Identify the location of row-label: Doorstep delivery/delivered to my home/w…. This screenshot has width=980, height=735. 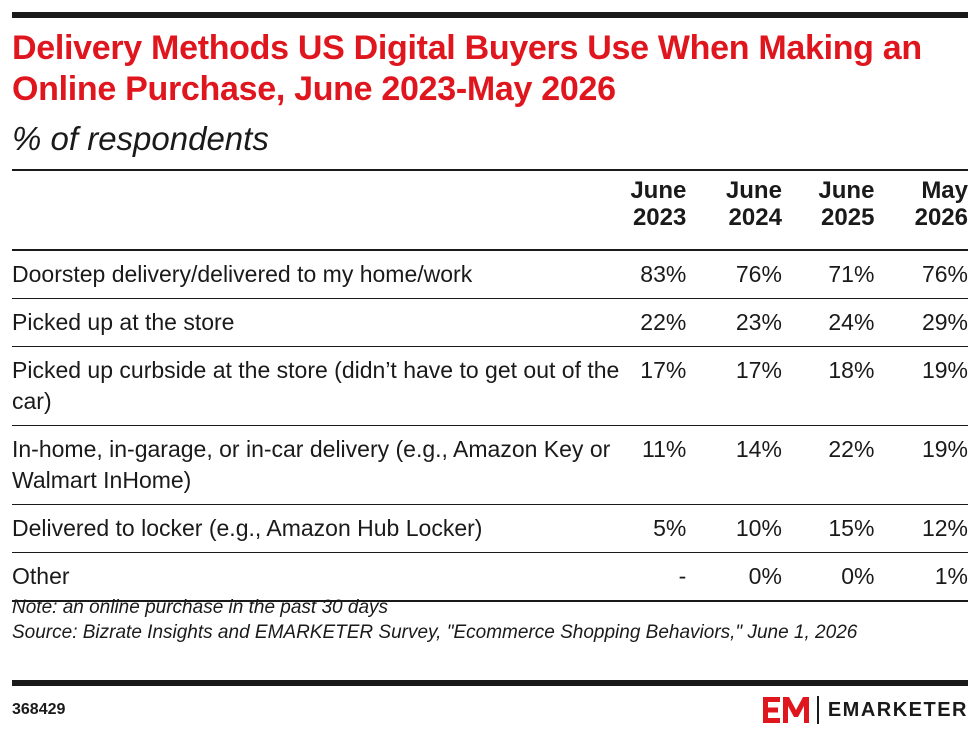
(242, 274).